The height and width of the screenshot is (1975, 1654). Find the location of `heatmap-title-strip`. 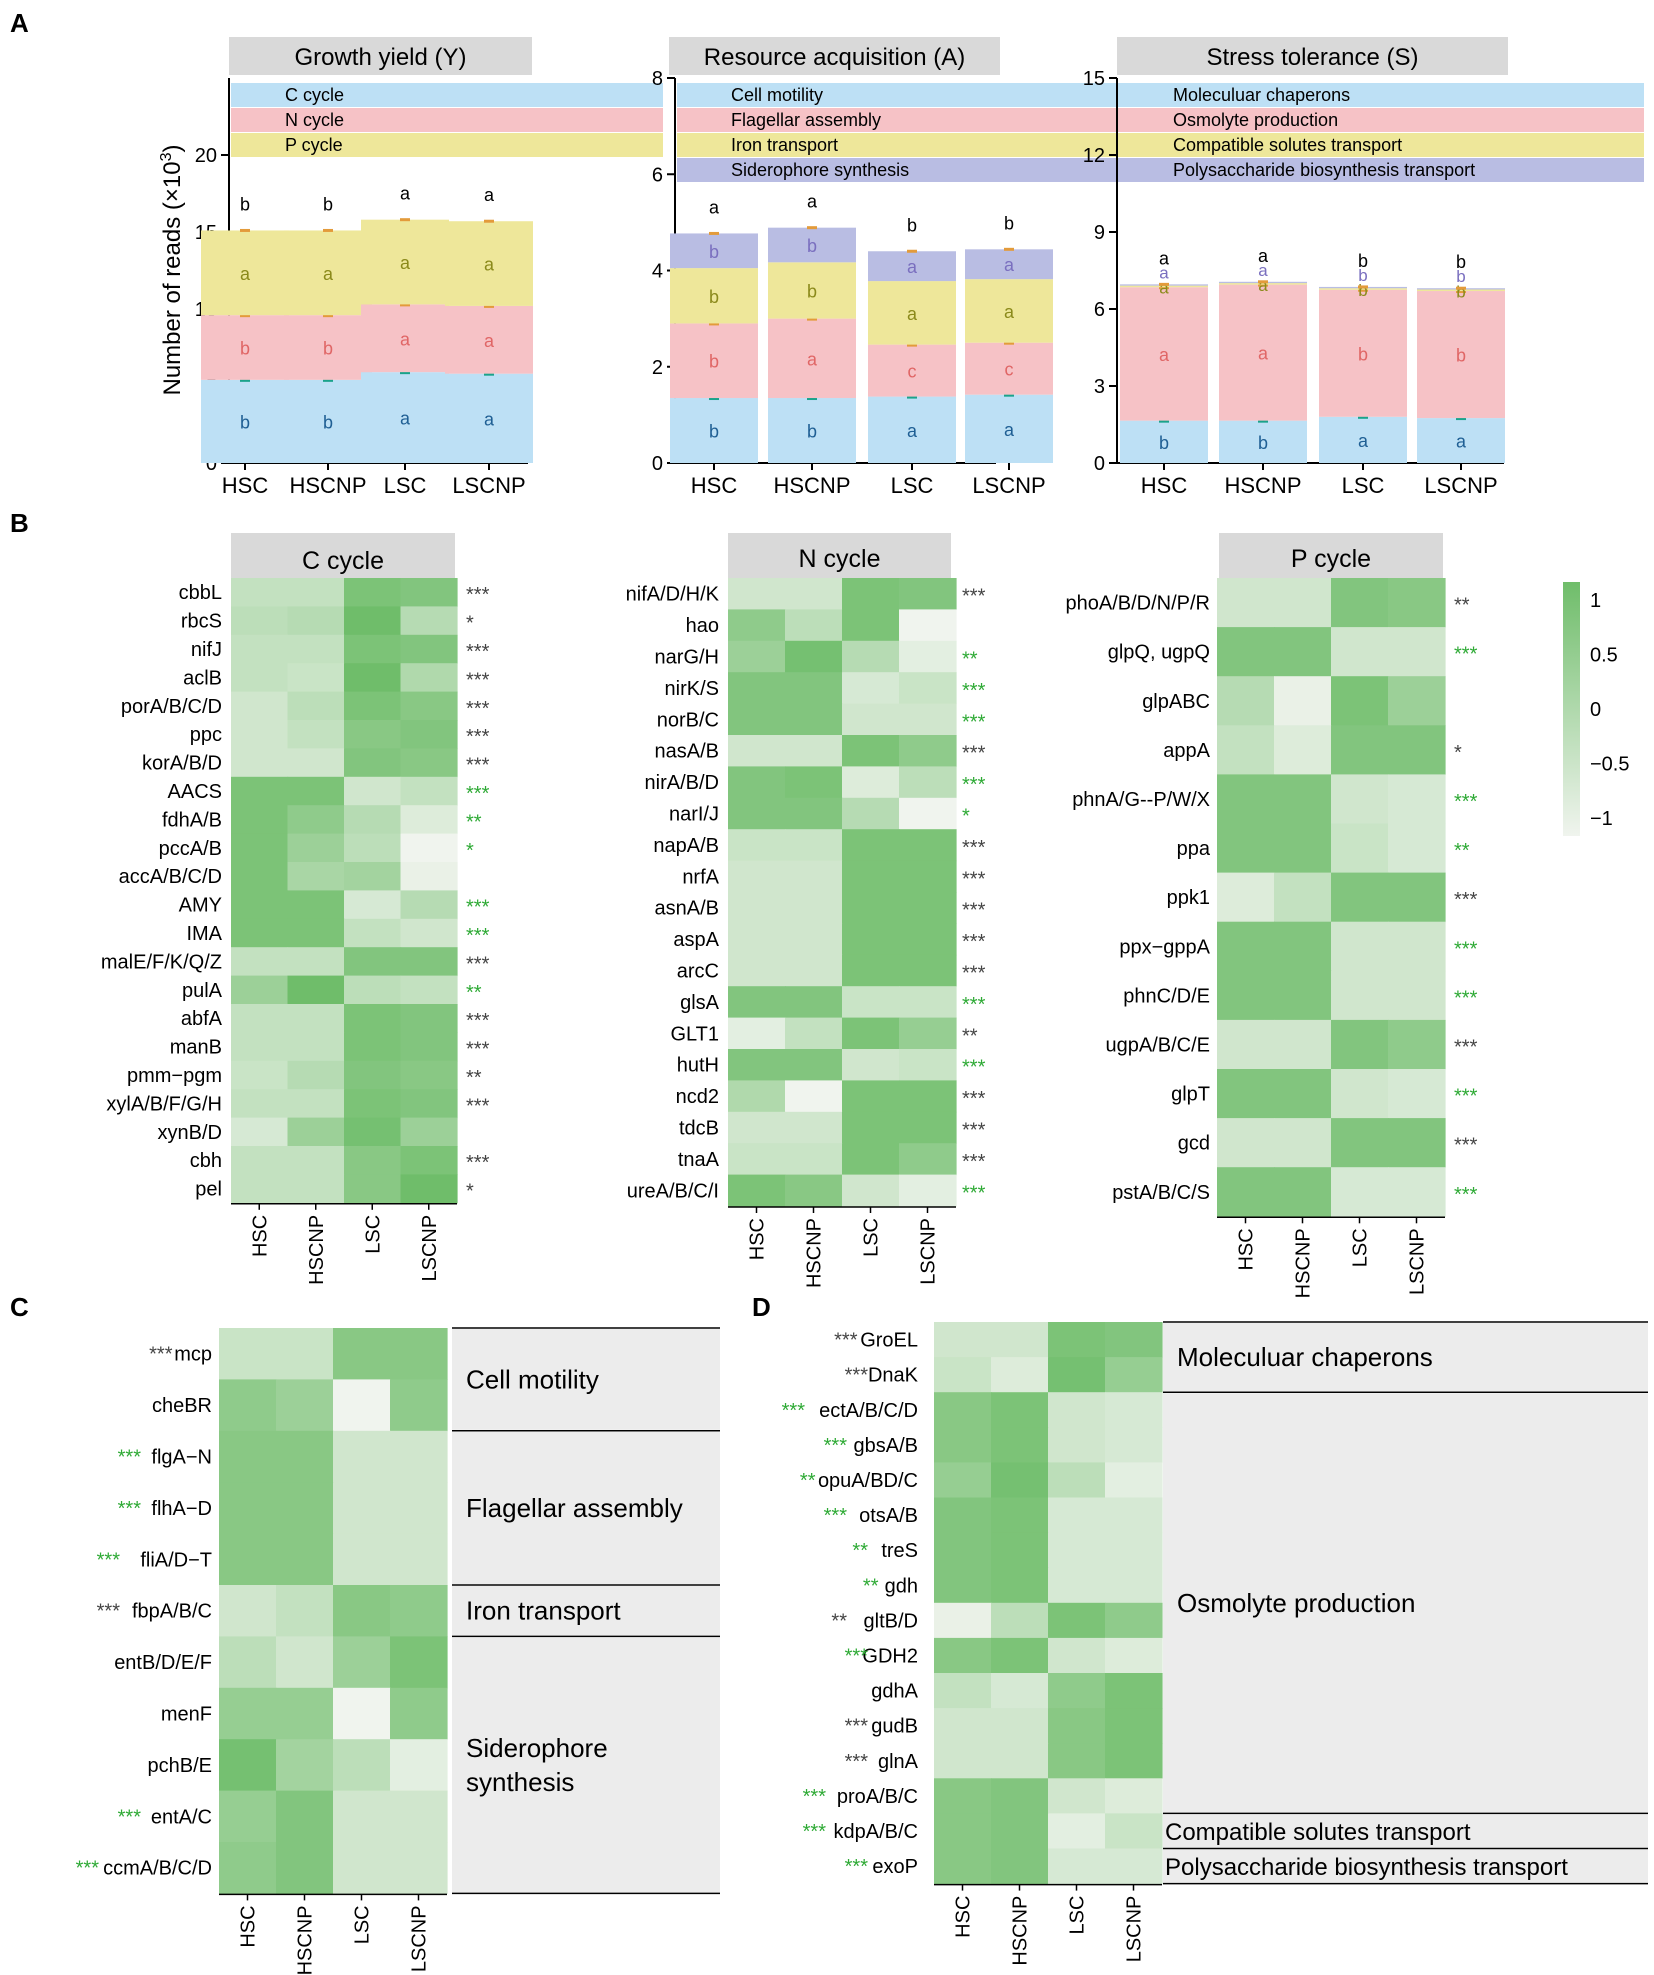

heatmap-title-strip is located at coordinates (343, 558).